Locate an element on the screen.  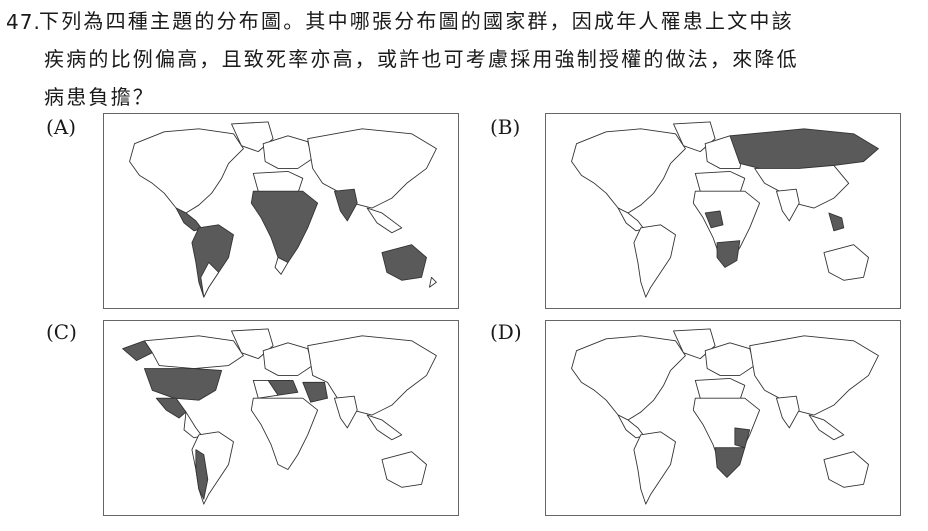
world-map-a is located at coordinates (283, 209).